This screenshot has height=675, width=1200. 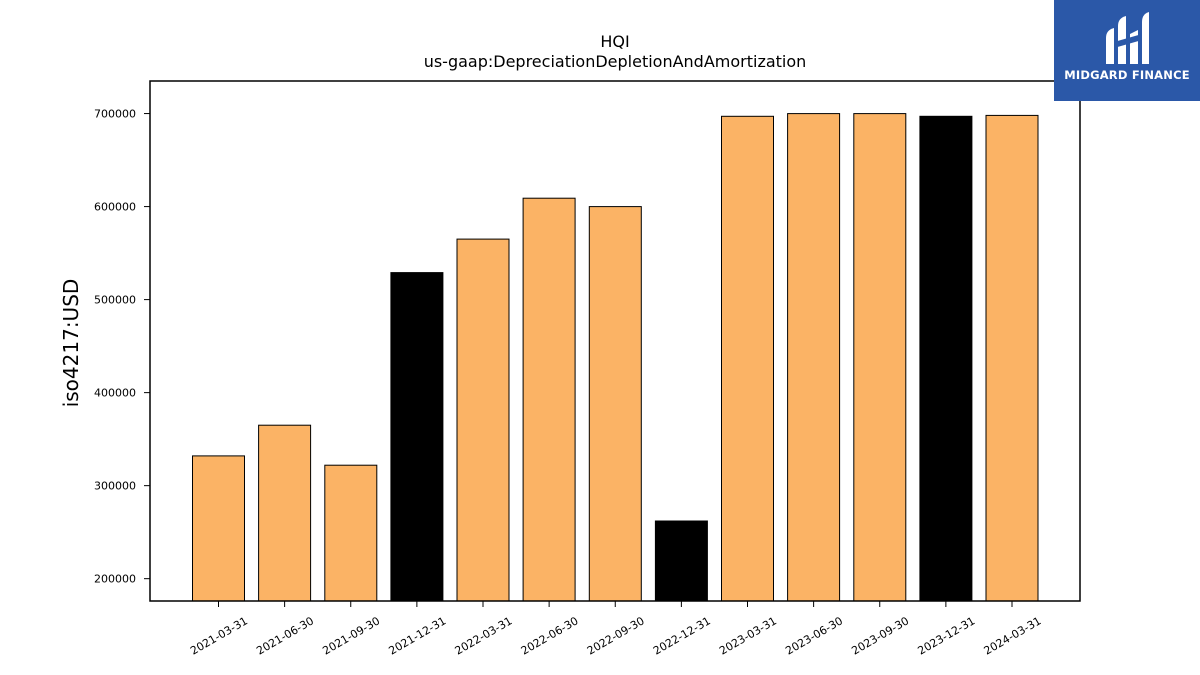 I want to click on x-tick-label: 2021-03-31, so click(x=219, y=635).